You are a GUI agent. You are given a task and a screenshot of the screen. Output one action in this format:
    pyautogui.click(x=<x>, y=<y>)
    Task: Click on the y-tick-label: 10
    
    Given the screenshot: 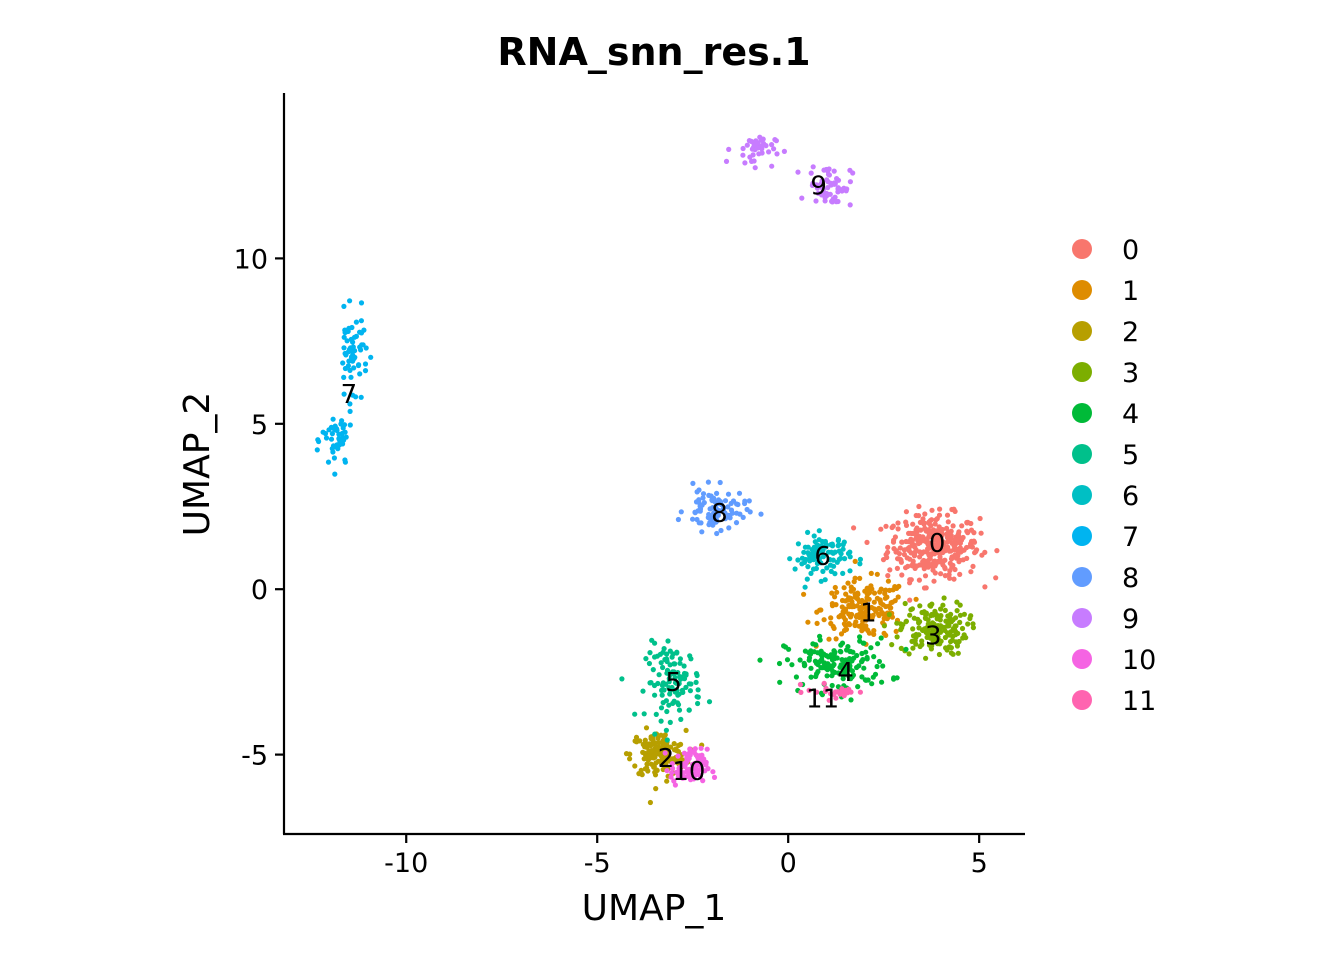 What is the action you would take?
    pyautogui.click(x=251, y=259)
    